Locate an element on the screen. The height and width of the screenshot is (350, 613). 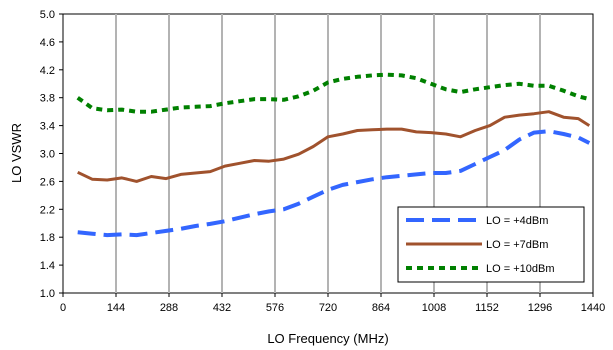
legend-label-1: LO = +4dBm is located at coordinates (517, 221).